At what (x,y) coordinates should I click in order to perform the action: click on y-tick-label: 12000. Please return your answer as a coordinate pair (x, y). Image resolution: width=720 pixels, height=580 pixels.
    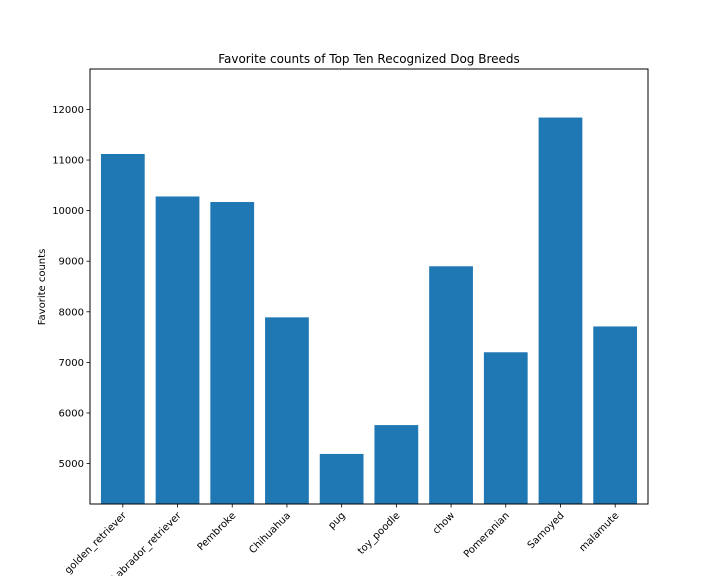
    Looking at the image, I should click on (68, 110).